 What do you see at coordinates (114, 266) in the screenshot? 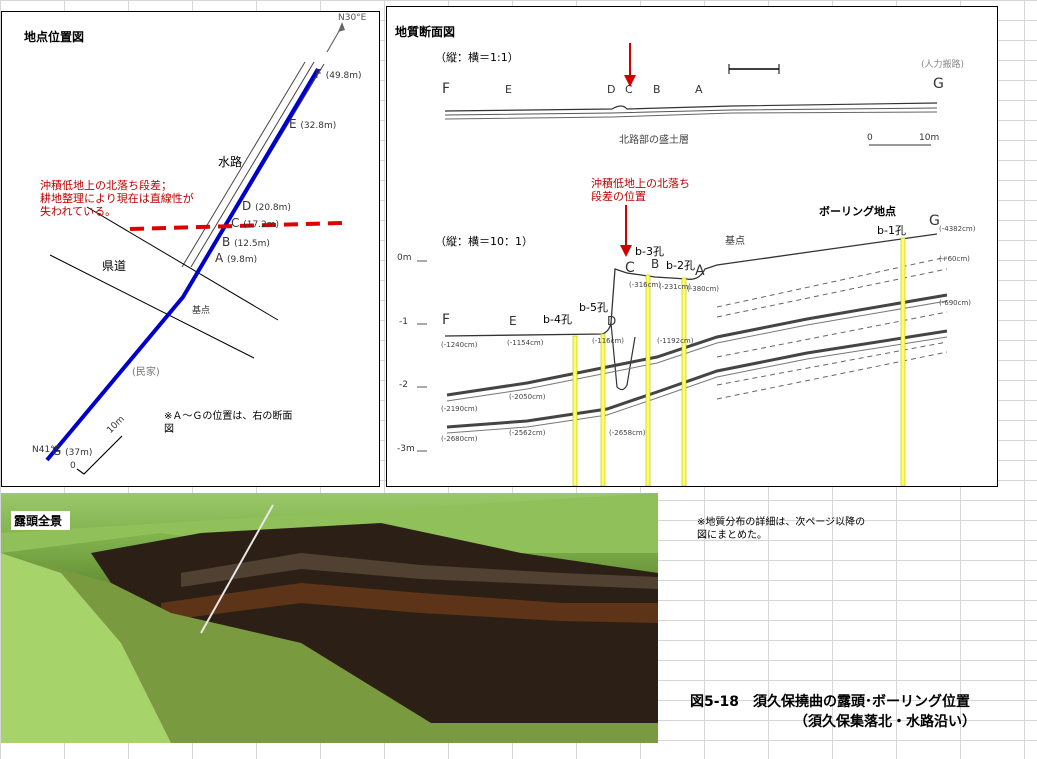
I see `road-label: 県道` at bounding box center [114, 266].